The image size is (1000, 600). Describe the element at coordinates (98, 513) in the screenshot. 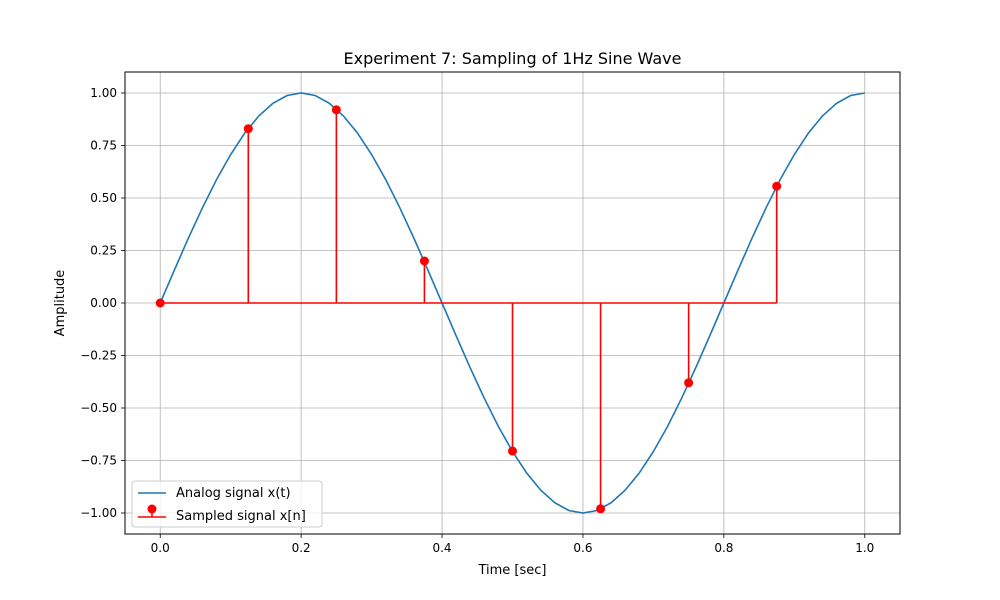

I see `y-tick-label: −1.00` at that location.